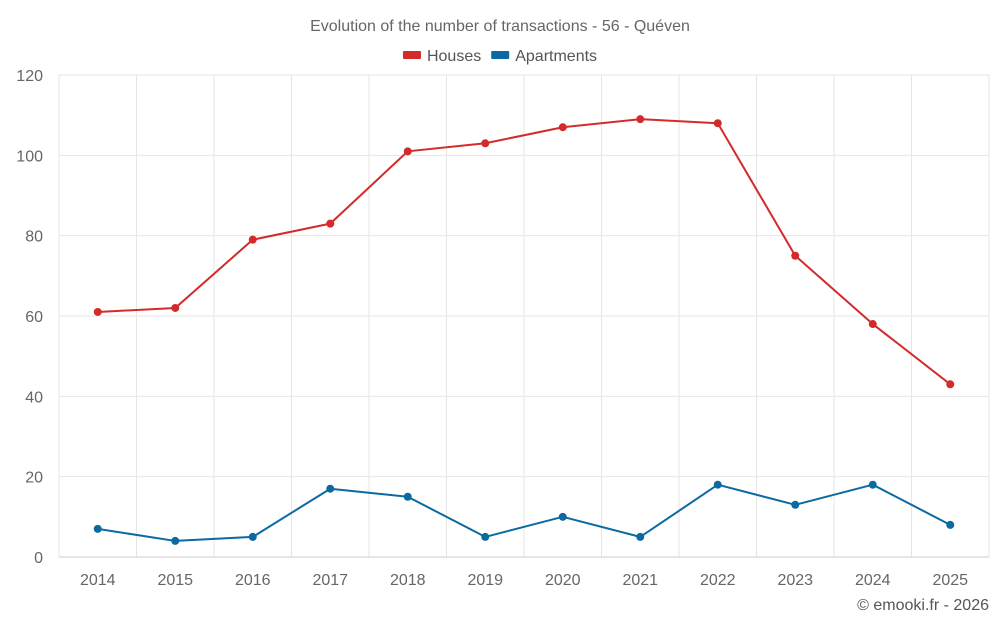 Image resolution: width=1000 pixels, height=625 pixels. Describe the element at coordinates (454, 56) in the screenshot. I see `legend-label: Houses` at that location.